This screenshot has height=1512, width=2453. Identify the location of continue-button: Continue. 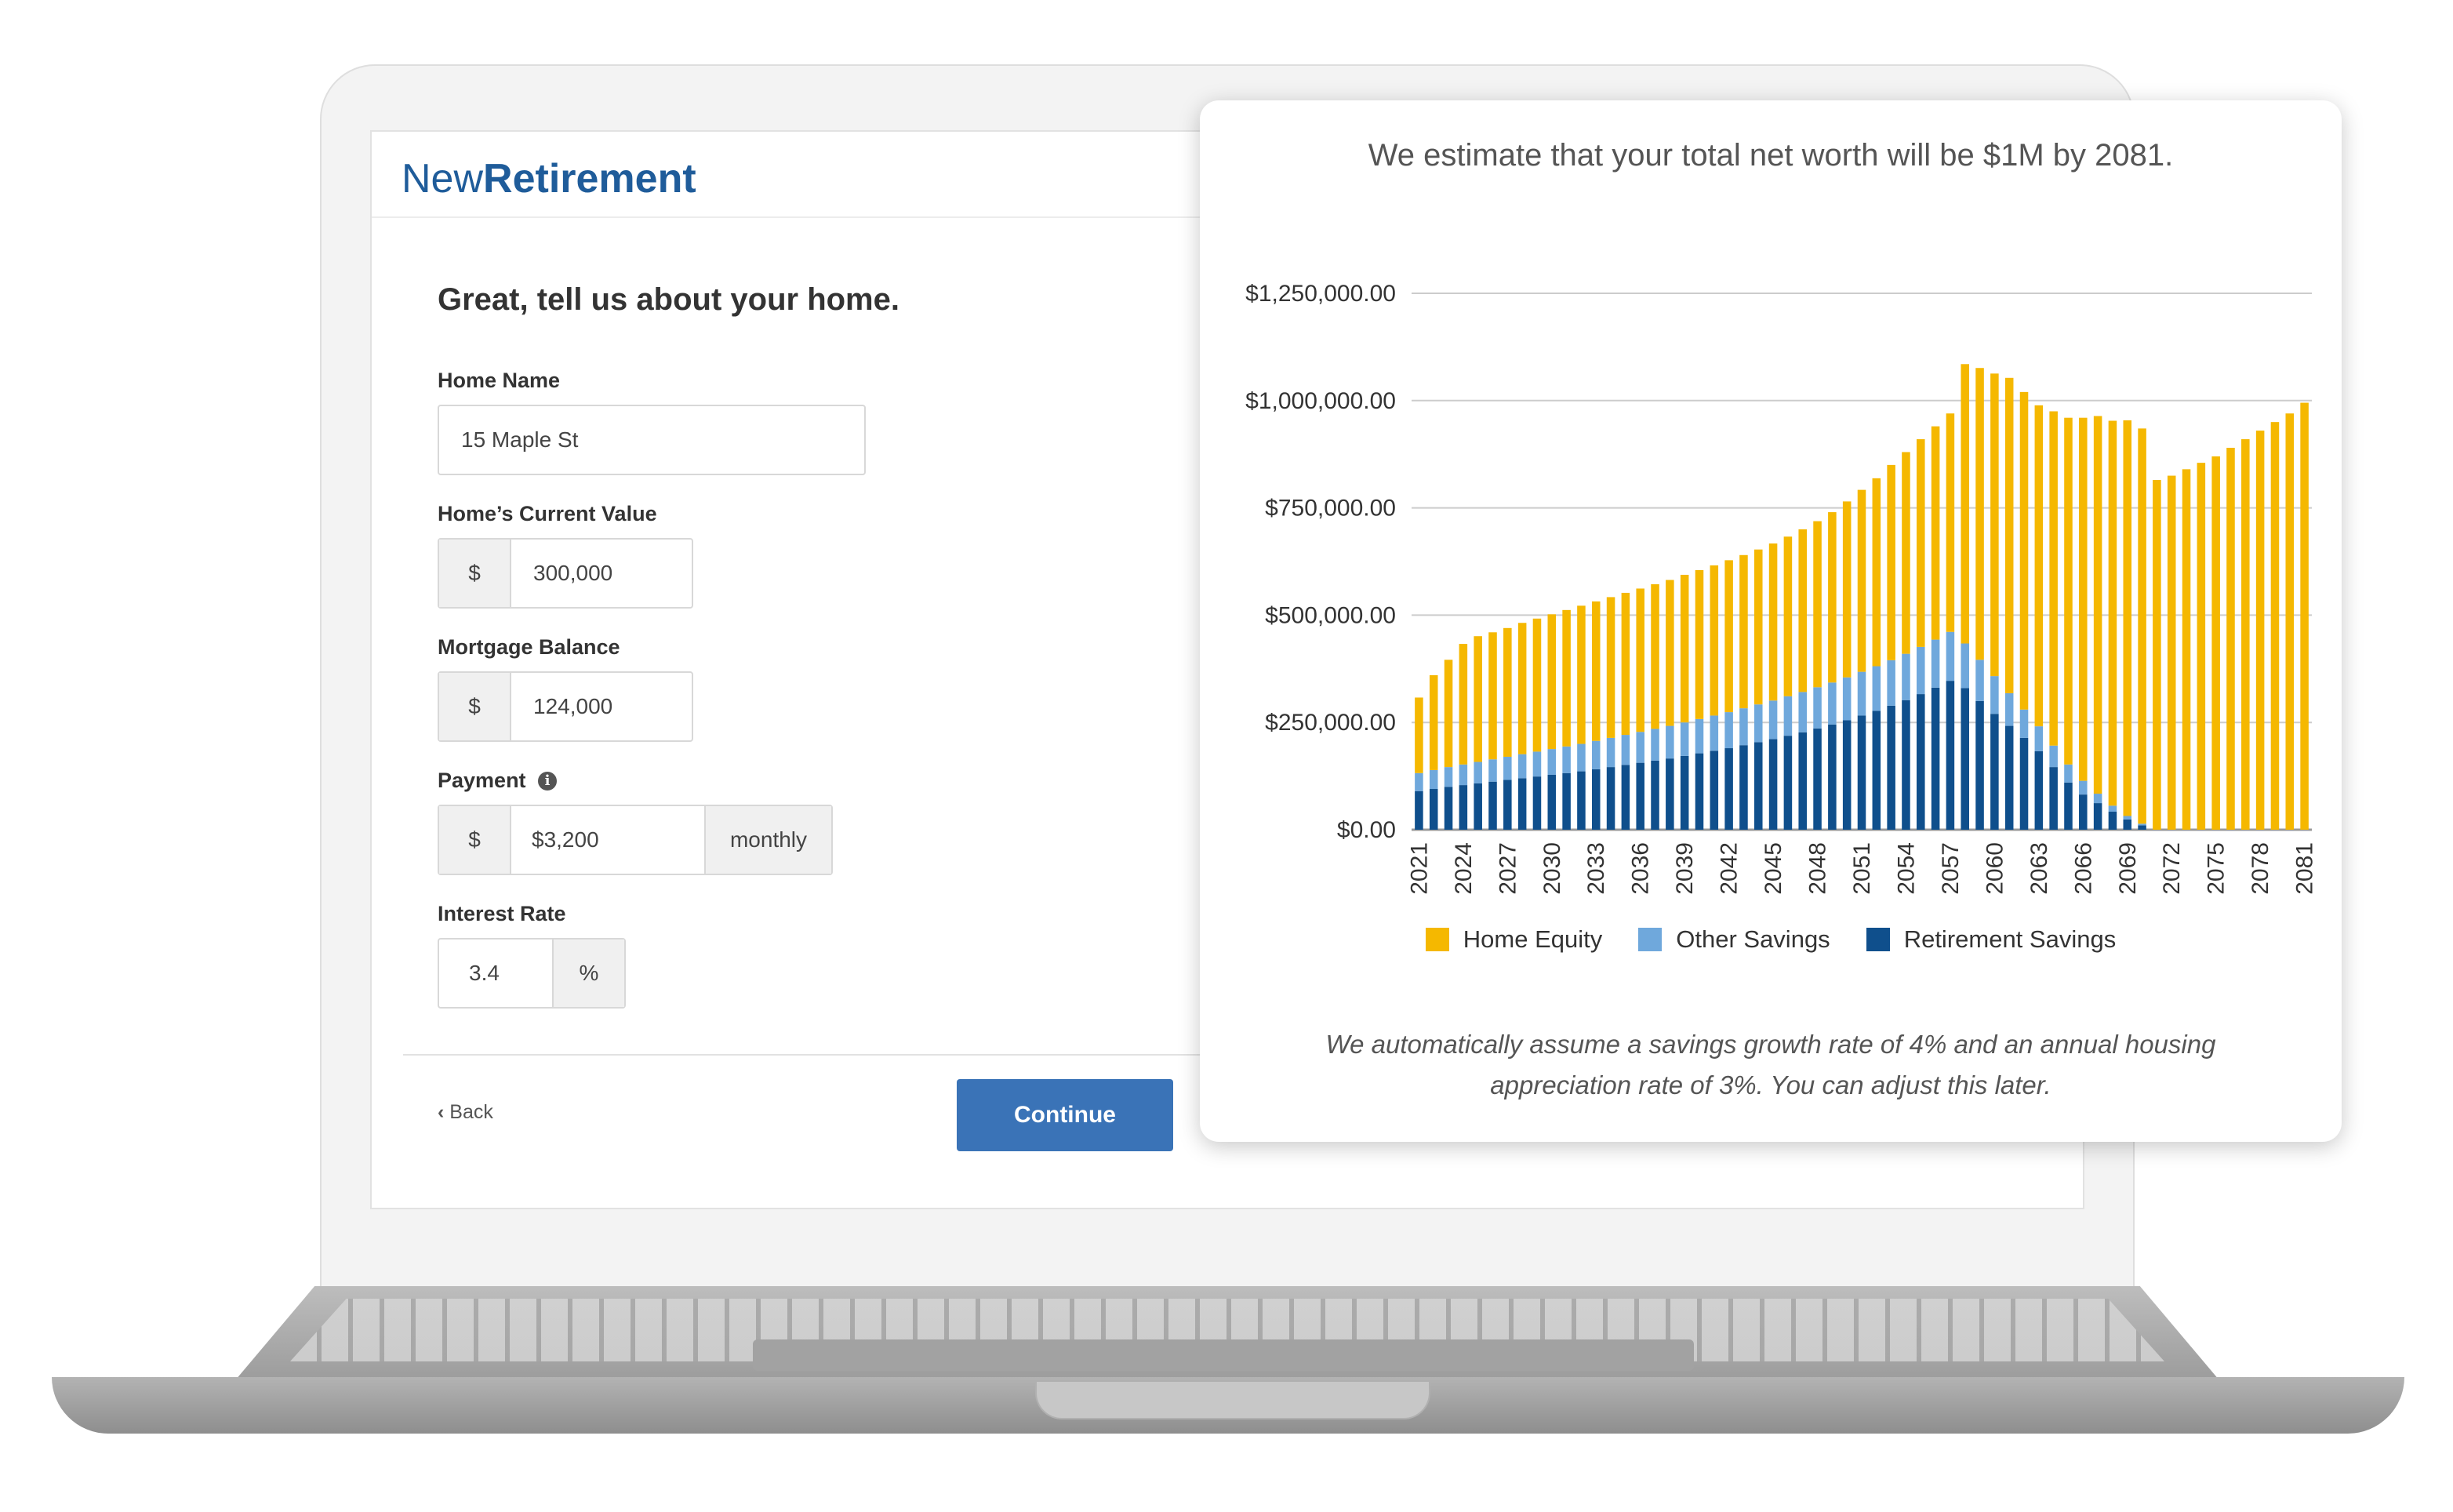
(1065, 1115).